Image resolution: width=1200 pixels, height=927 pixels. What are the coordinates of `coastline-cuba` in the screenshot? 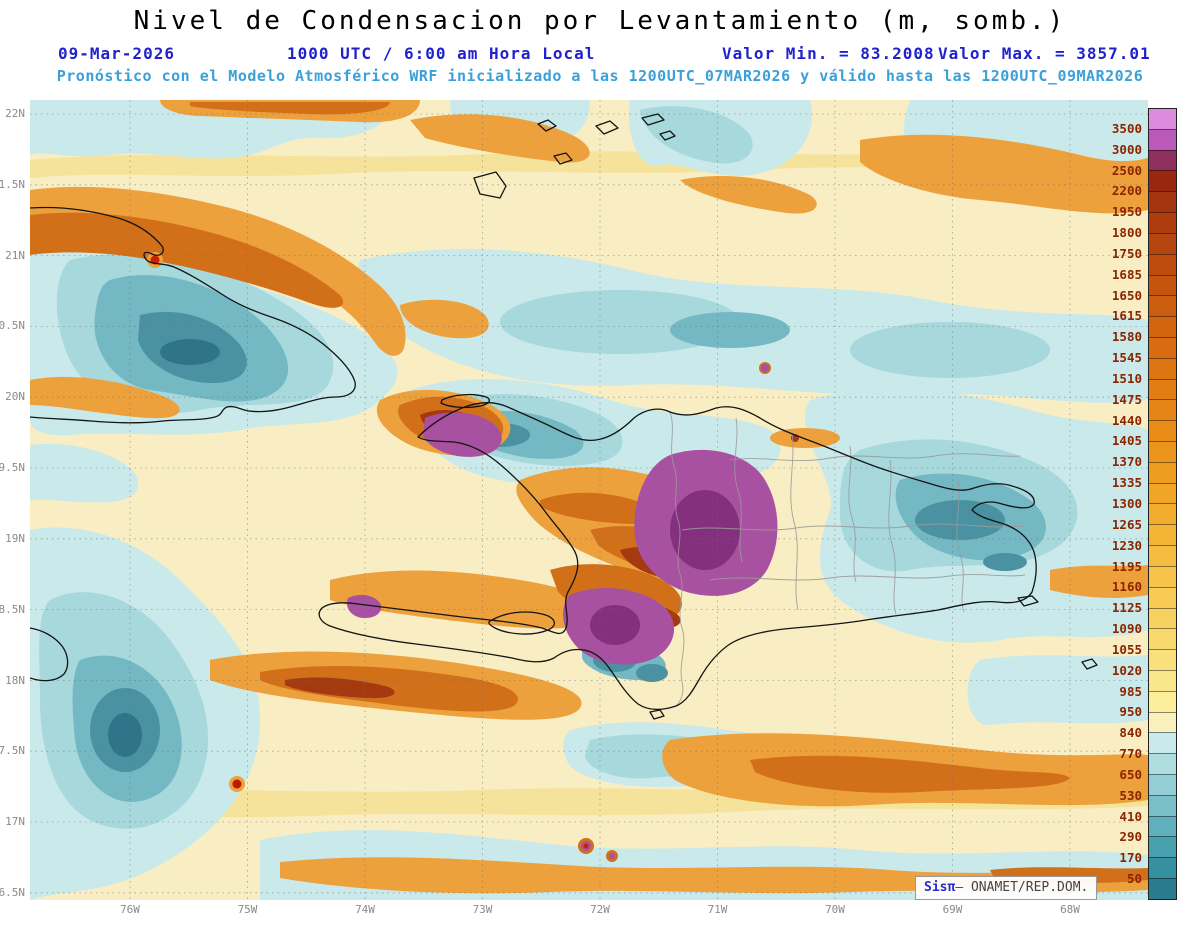 It's located at (192, 315).